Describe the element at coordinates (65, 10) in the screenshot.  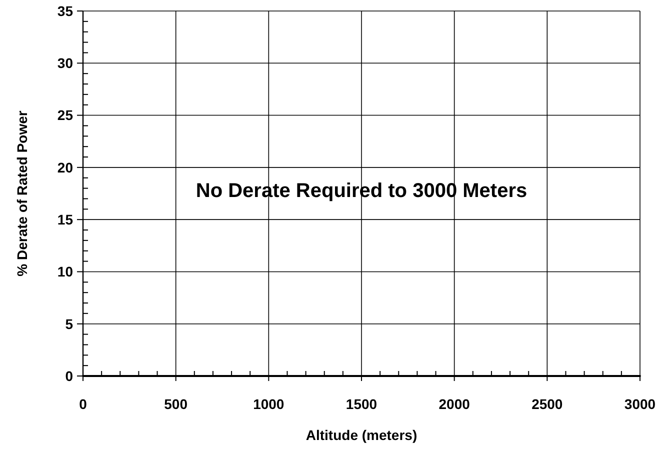
I see `y-tick-label: 35` at that location.